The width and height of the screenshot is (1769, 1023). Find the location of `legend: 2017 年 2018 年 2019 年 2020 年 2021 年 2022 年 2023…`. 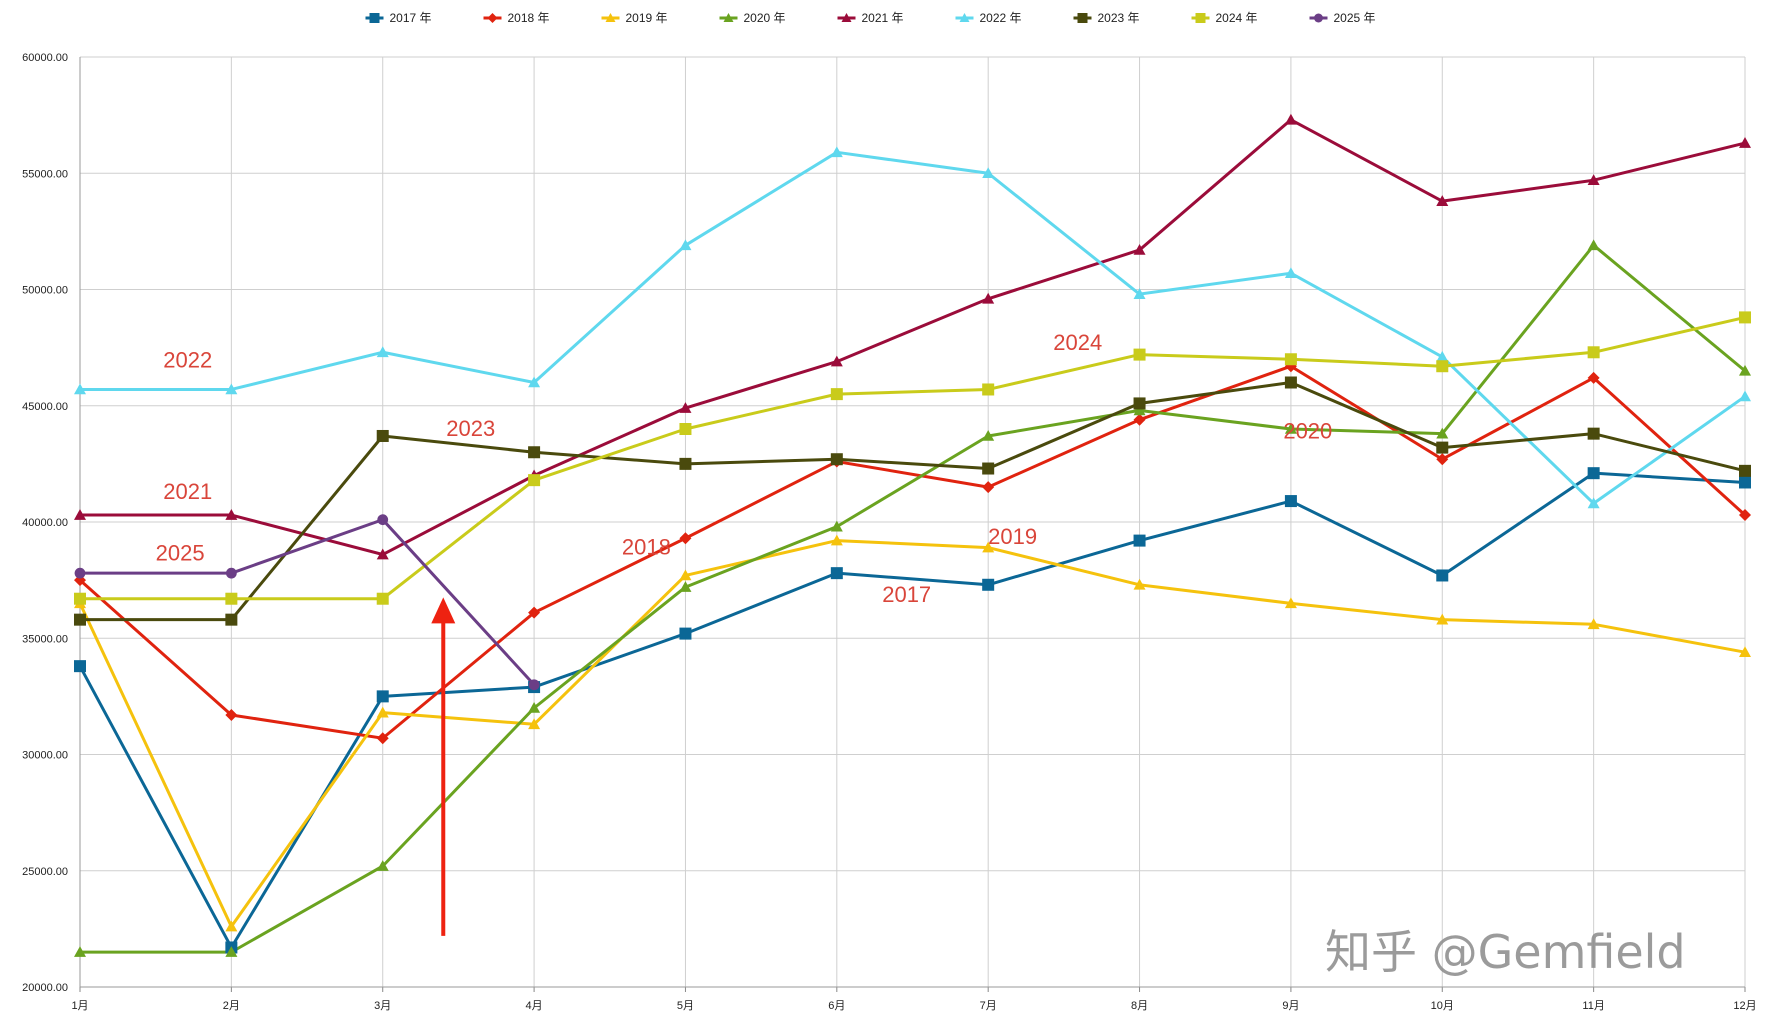

legend: 2017 年 2018 年 2019 年 2020 年 2021 年 2022 年 2023… is located at coordinates (870, 18).